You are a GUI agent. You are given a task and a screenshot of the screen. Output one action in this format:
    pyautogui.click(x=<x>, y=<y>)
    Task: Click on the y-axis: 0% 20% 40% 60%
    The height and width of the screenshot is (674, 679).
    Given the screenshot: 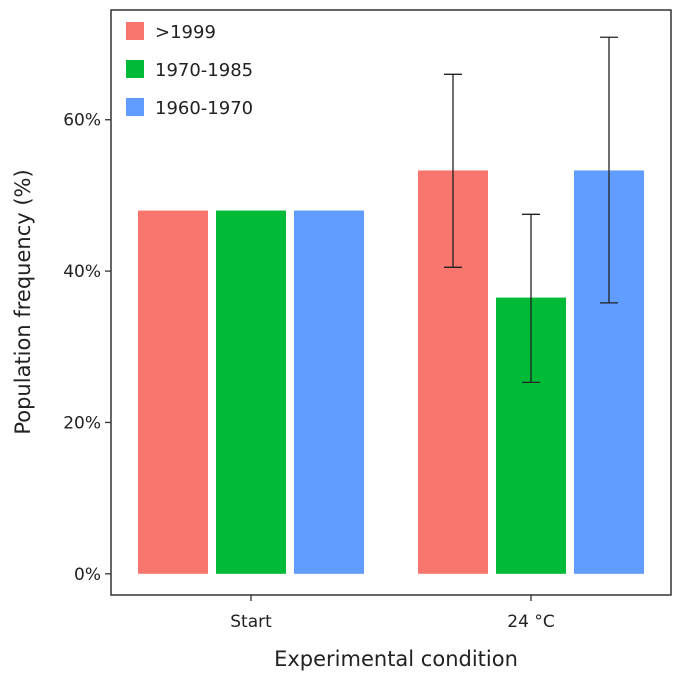 What is the action you would take?
    pyautogui.click(x=87, y=348)
    